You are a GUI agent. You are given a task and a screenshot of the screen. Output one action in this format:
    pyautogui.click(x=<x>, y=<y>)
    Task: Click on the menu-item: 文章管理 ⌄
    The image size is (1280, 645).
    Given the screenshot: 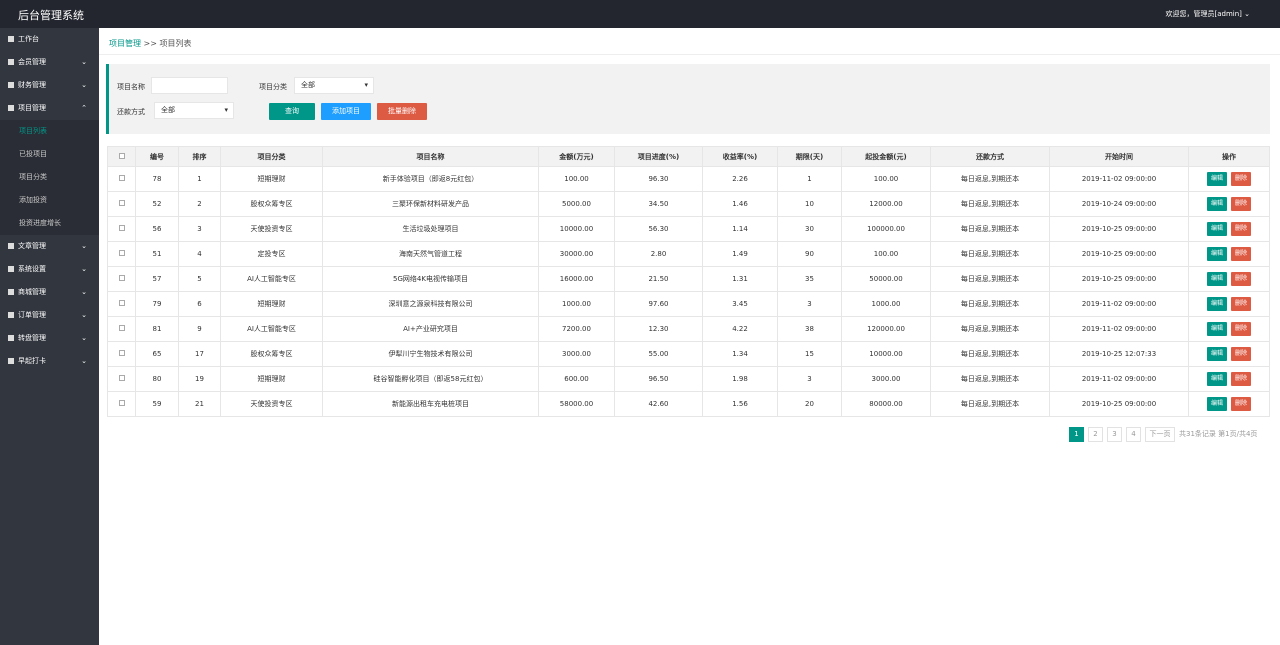 What is the action you would take?
    pyautogui.click(x=49, y=246)
    